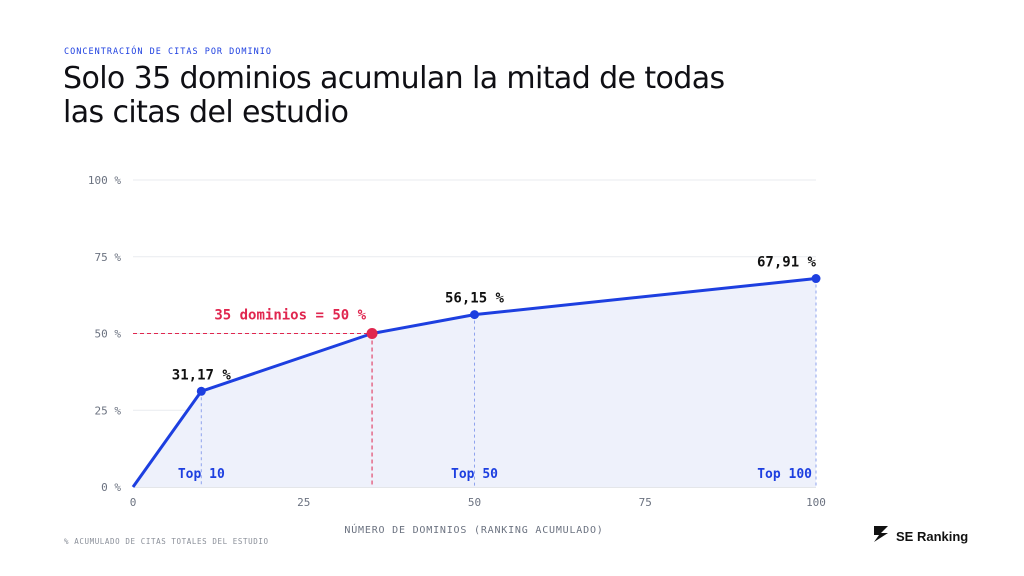 The image size is (1024, 576). Describe the element at coordinates (104, 180) in the screenshot. I see `y-tick-label: 100 %` at that location.